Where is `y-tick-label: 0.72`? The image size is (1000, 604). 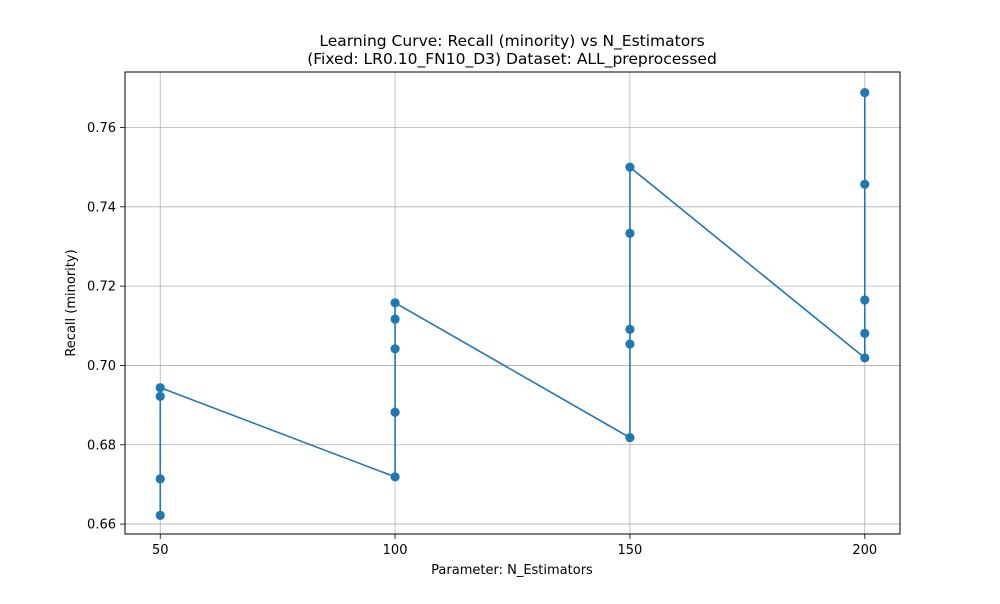
y-tick-label: 0.72 is located at coordinates (101, 287).